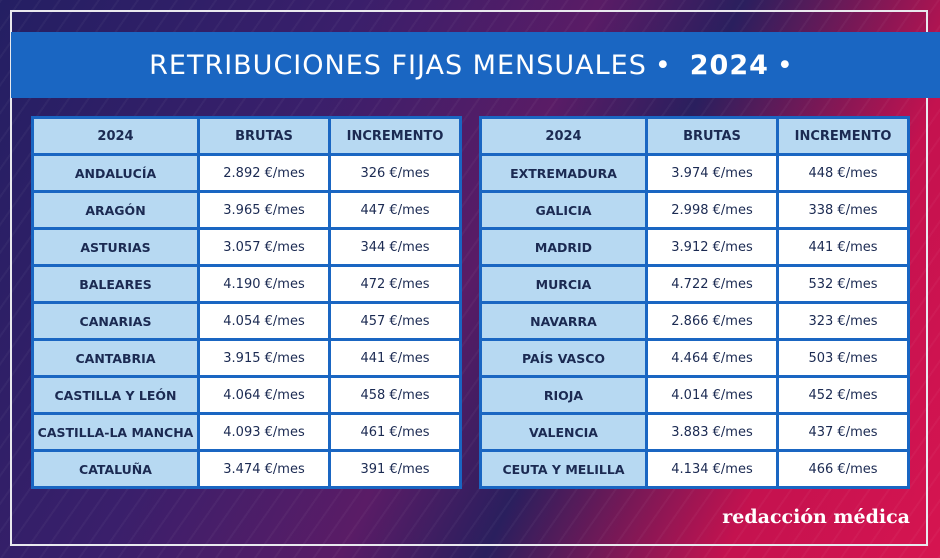 The width and height of the screenshot is (940, 558). What do you see at coordinates (712, 395) in the screenshot?
I see `brutas-cell: 4.014 €/mes` at bounding box center [712, 395].